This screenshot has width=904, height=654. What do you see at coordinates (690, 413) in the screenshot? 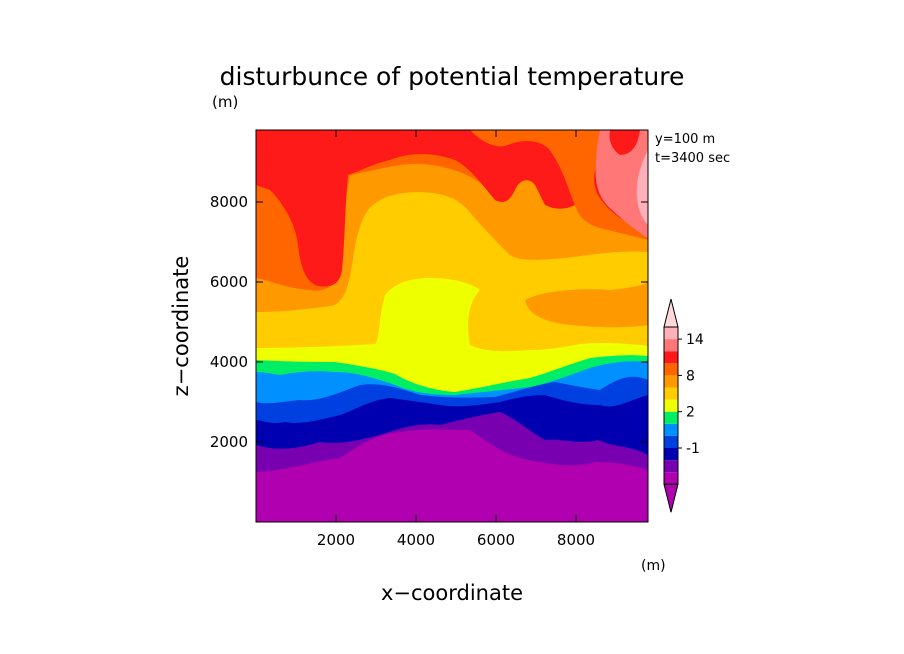
I see `colorbar-tick-label: 2` at bounding box center [690, 413].